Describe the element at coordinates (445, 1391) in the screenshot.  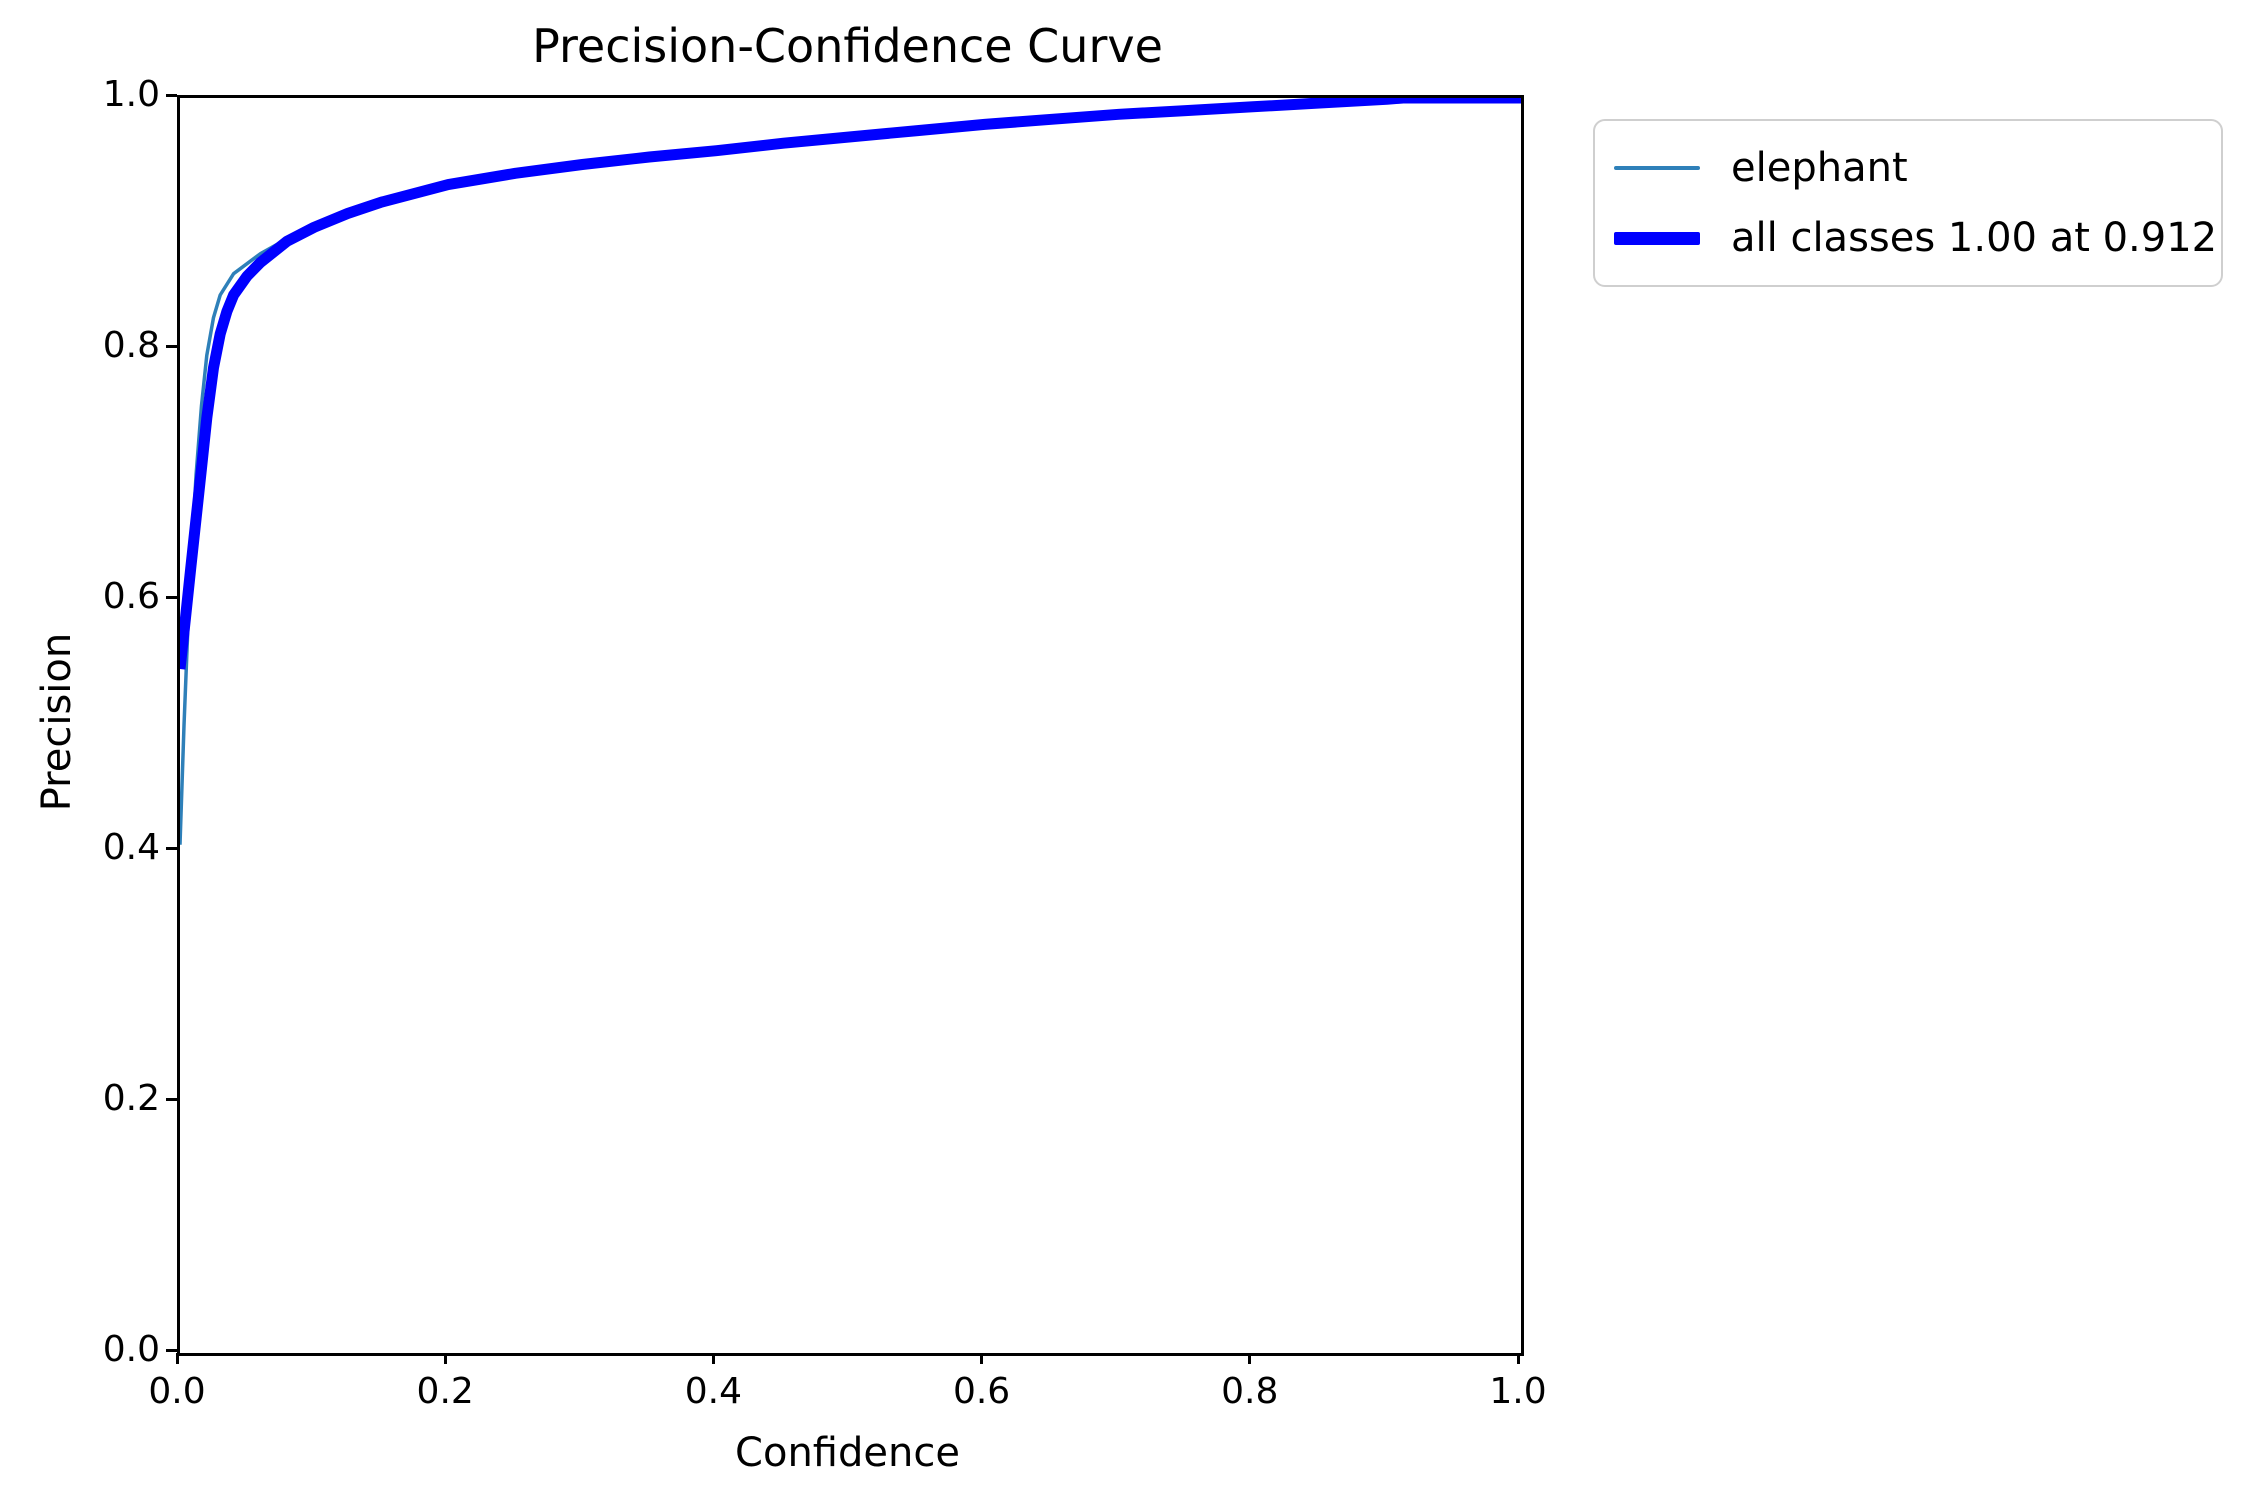
I see `x-tick-label: 0.2` at that location.